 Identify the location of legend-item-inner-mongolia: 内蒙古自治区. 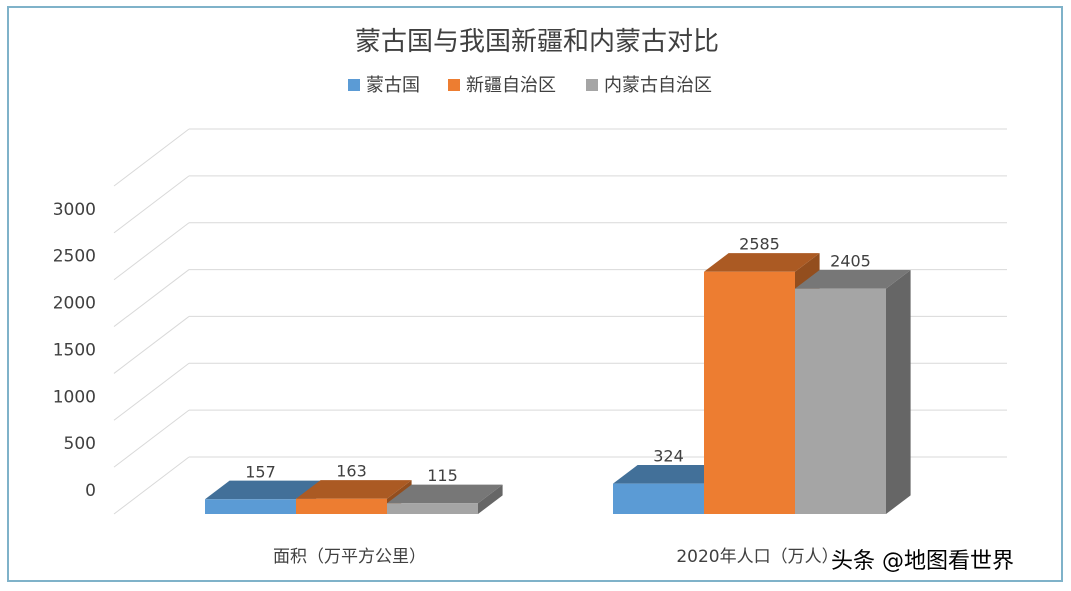
(649, 85).